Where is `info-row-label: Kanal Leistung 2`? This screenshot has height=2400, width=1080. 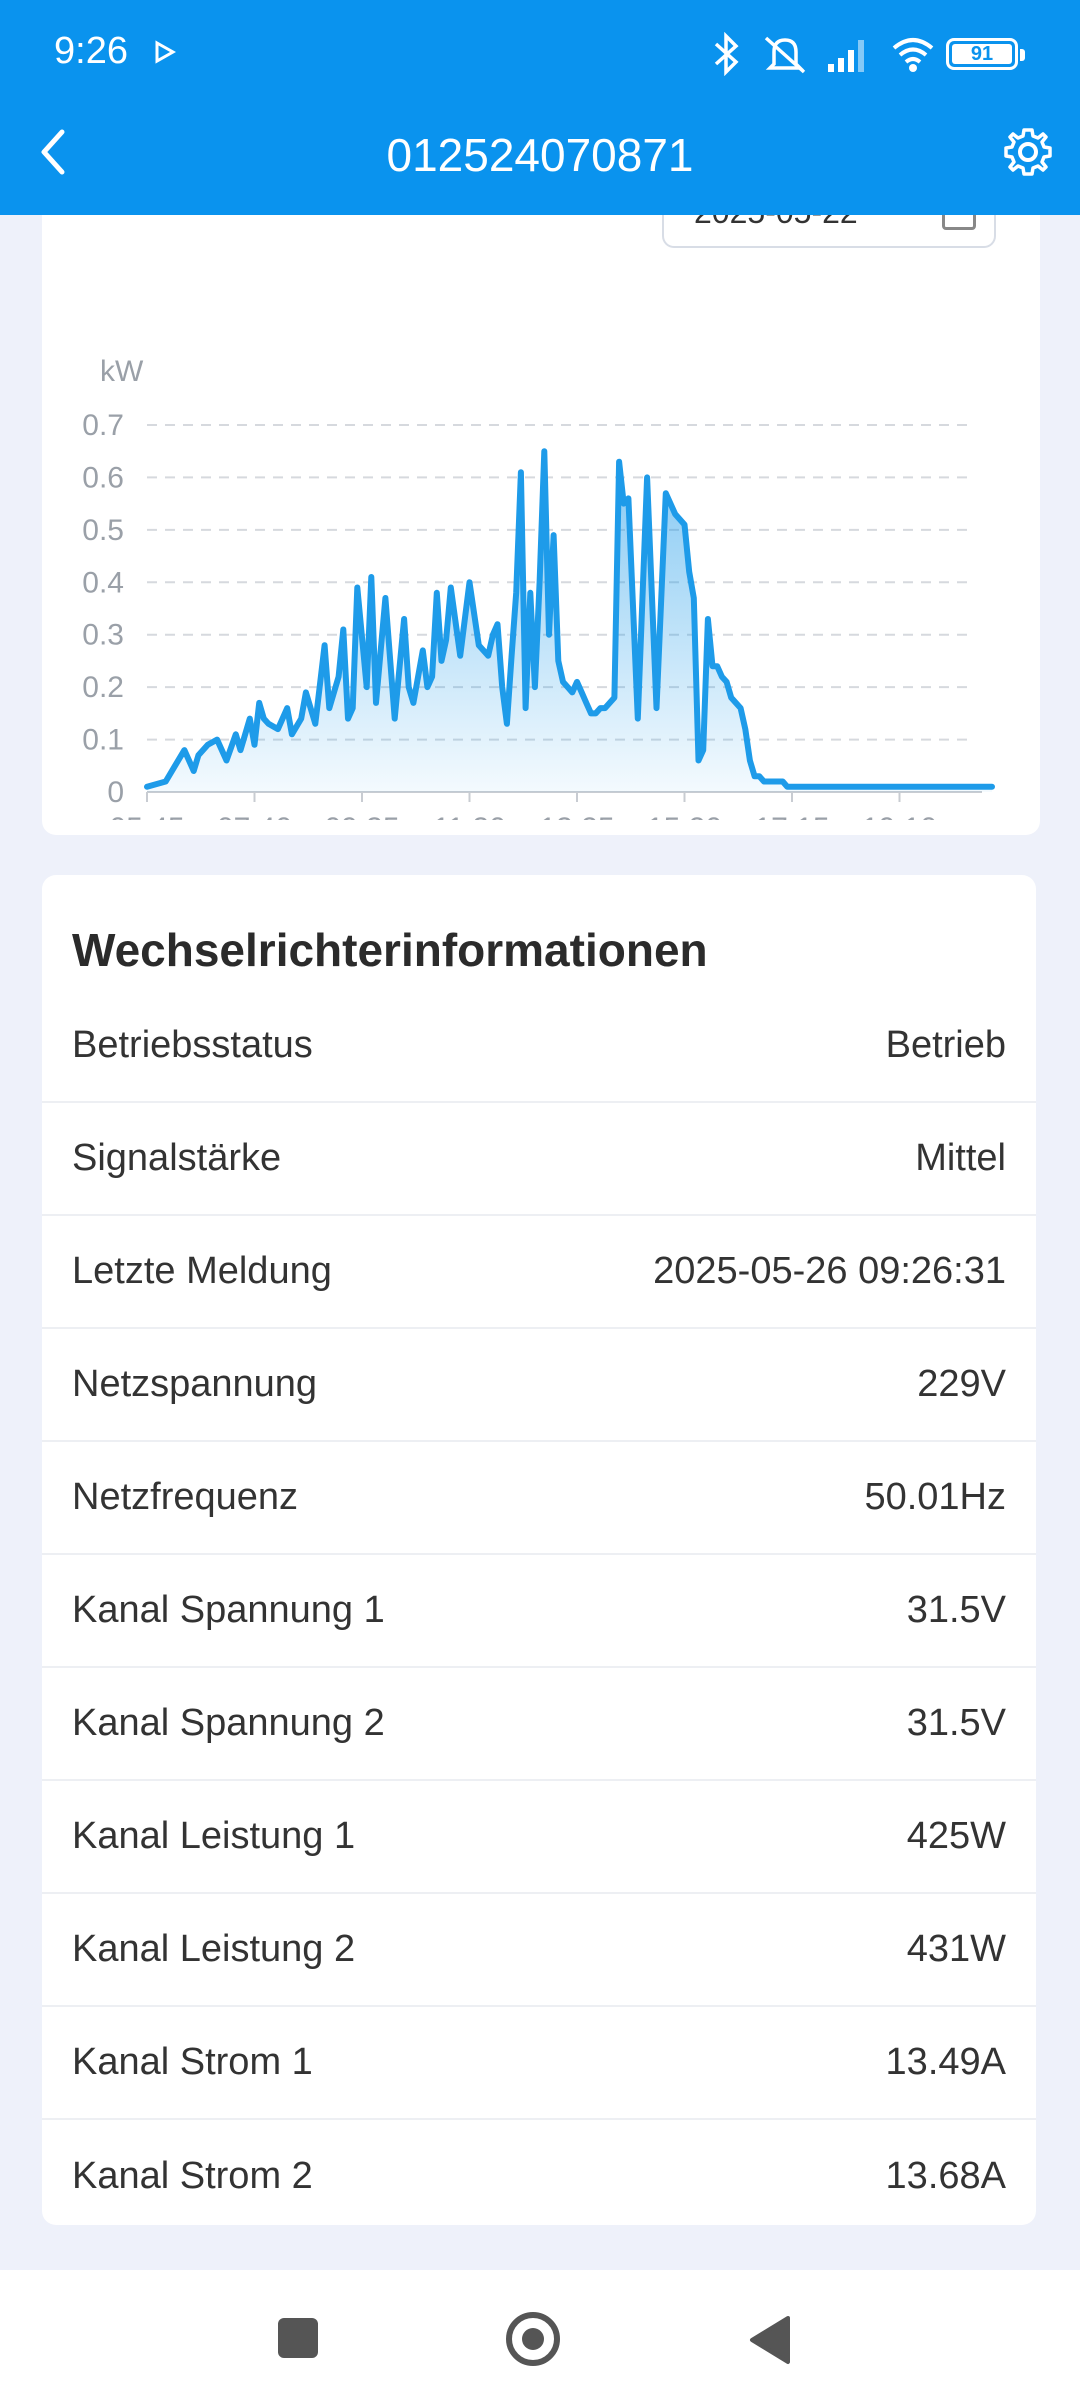 info-row-label: Kanal Leistung 2 is located at coordinates (214, 1949).